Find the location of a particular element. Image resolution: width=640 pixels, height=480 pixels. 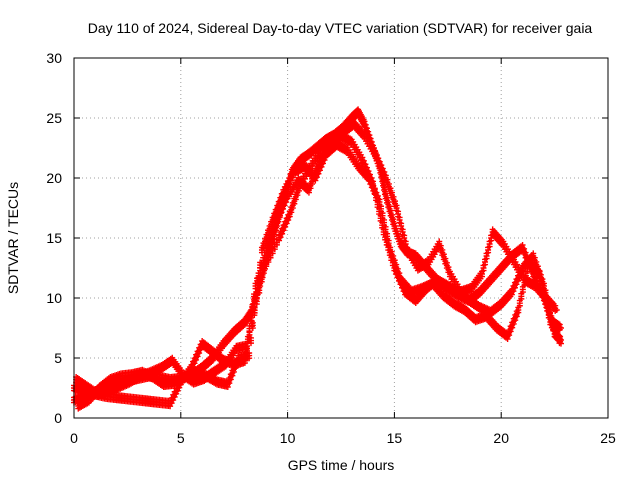

x-tick-label: 20 is located at coordinates (501, 438).